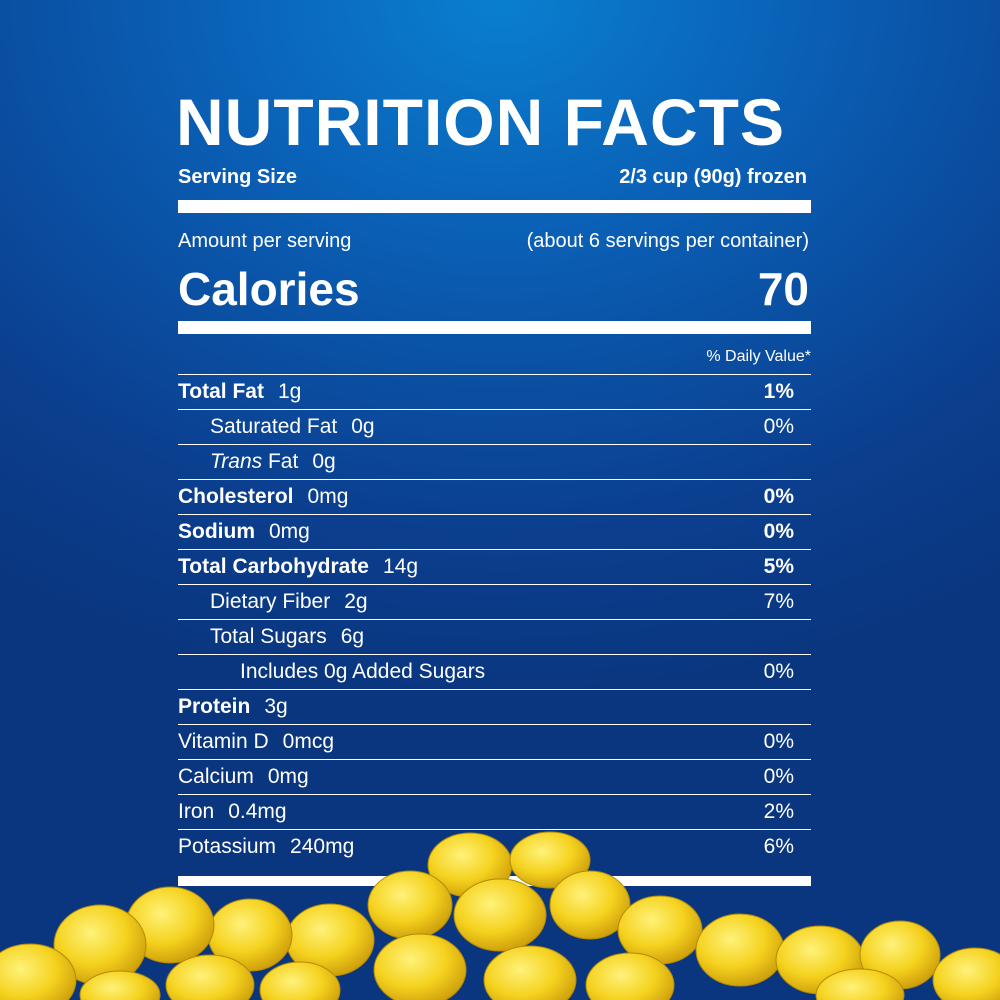 Image resolution: width=1000 pixels, height=1000 pixels. What do you see at coordinates (778, 391) in the screenshot?
I see `daily-value-percent: 1%` at bounding box center [778, 391].